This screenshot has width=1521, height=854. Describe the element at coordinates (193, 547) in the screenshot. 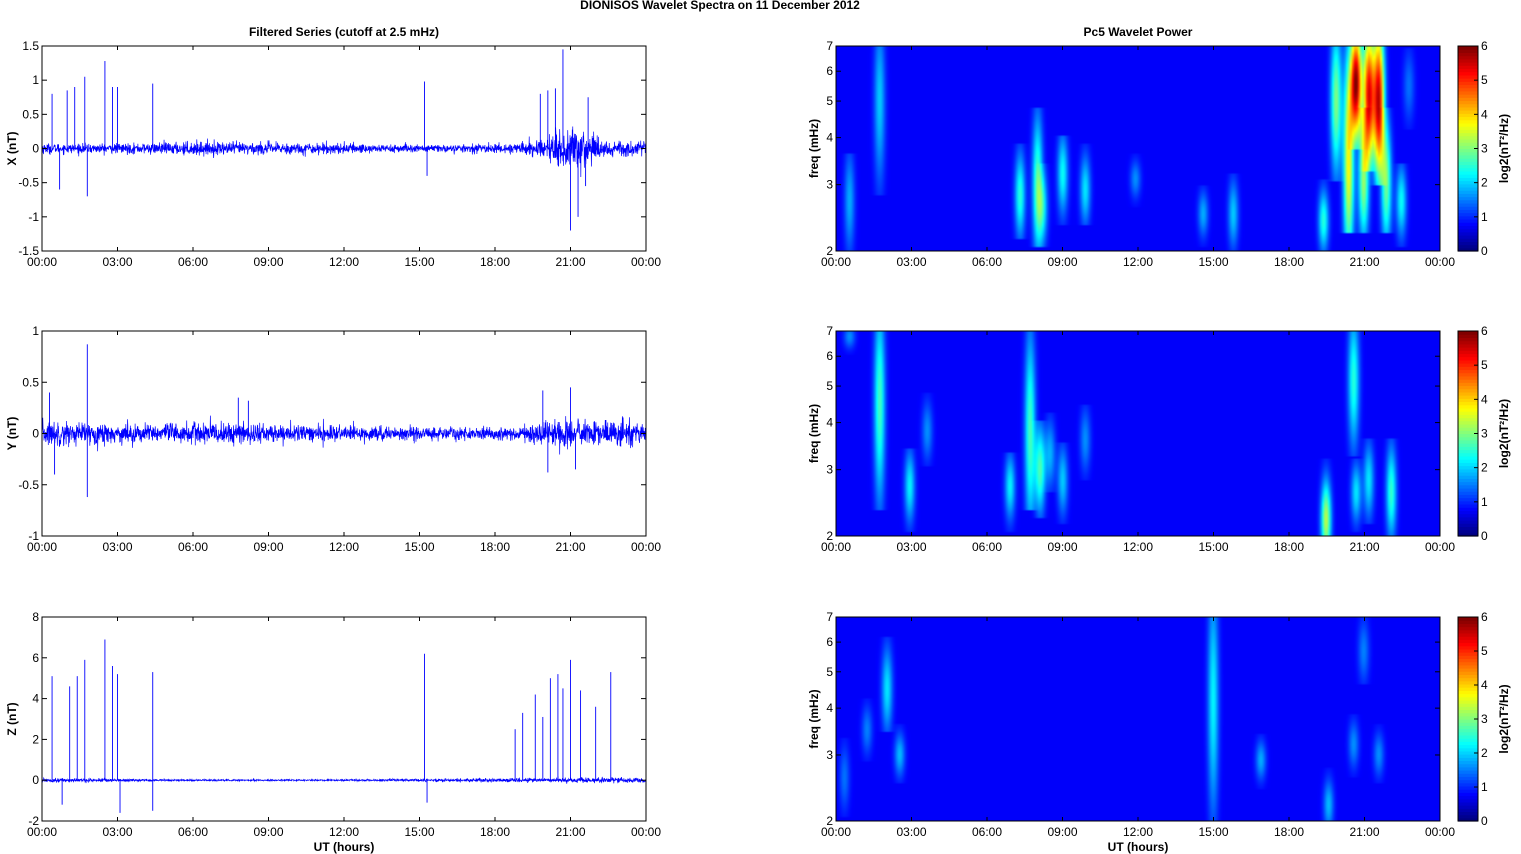

I see `x-tick-label: 06:00` at that location.